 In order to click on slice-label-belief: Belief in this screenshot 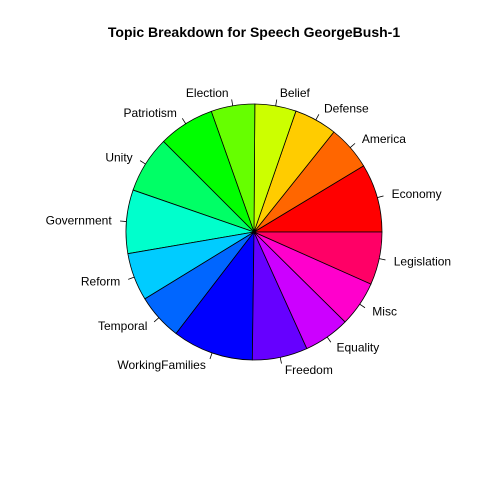, I will do `click(295, 93)`.